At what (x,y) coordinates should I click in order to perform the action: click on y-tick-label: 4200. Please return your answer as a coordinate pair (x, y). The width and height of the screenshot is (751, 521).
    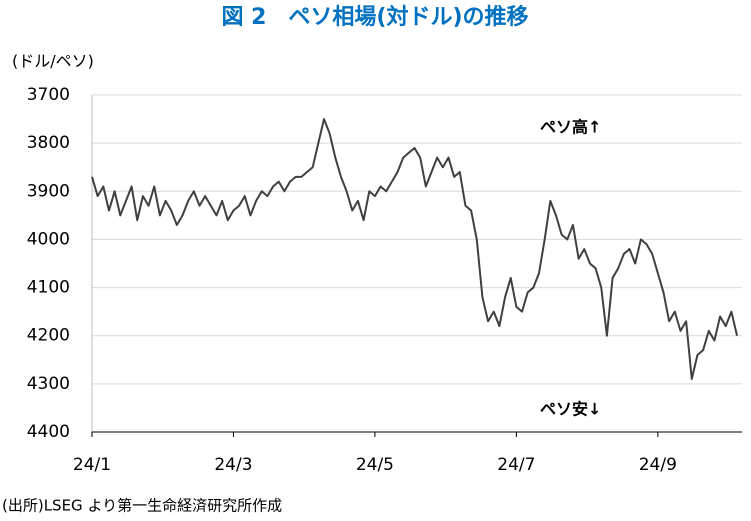
    Looking at the image, I should click on (48, 336).